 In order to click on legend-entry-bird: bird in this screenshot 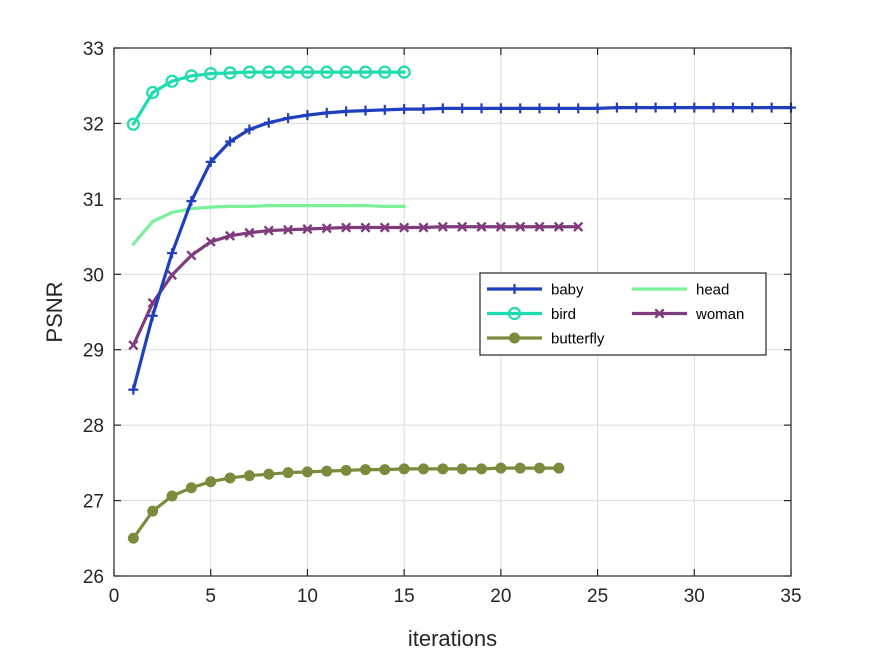, I will do `click(531, 314)`.